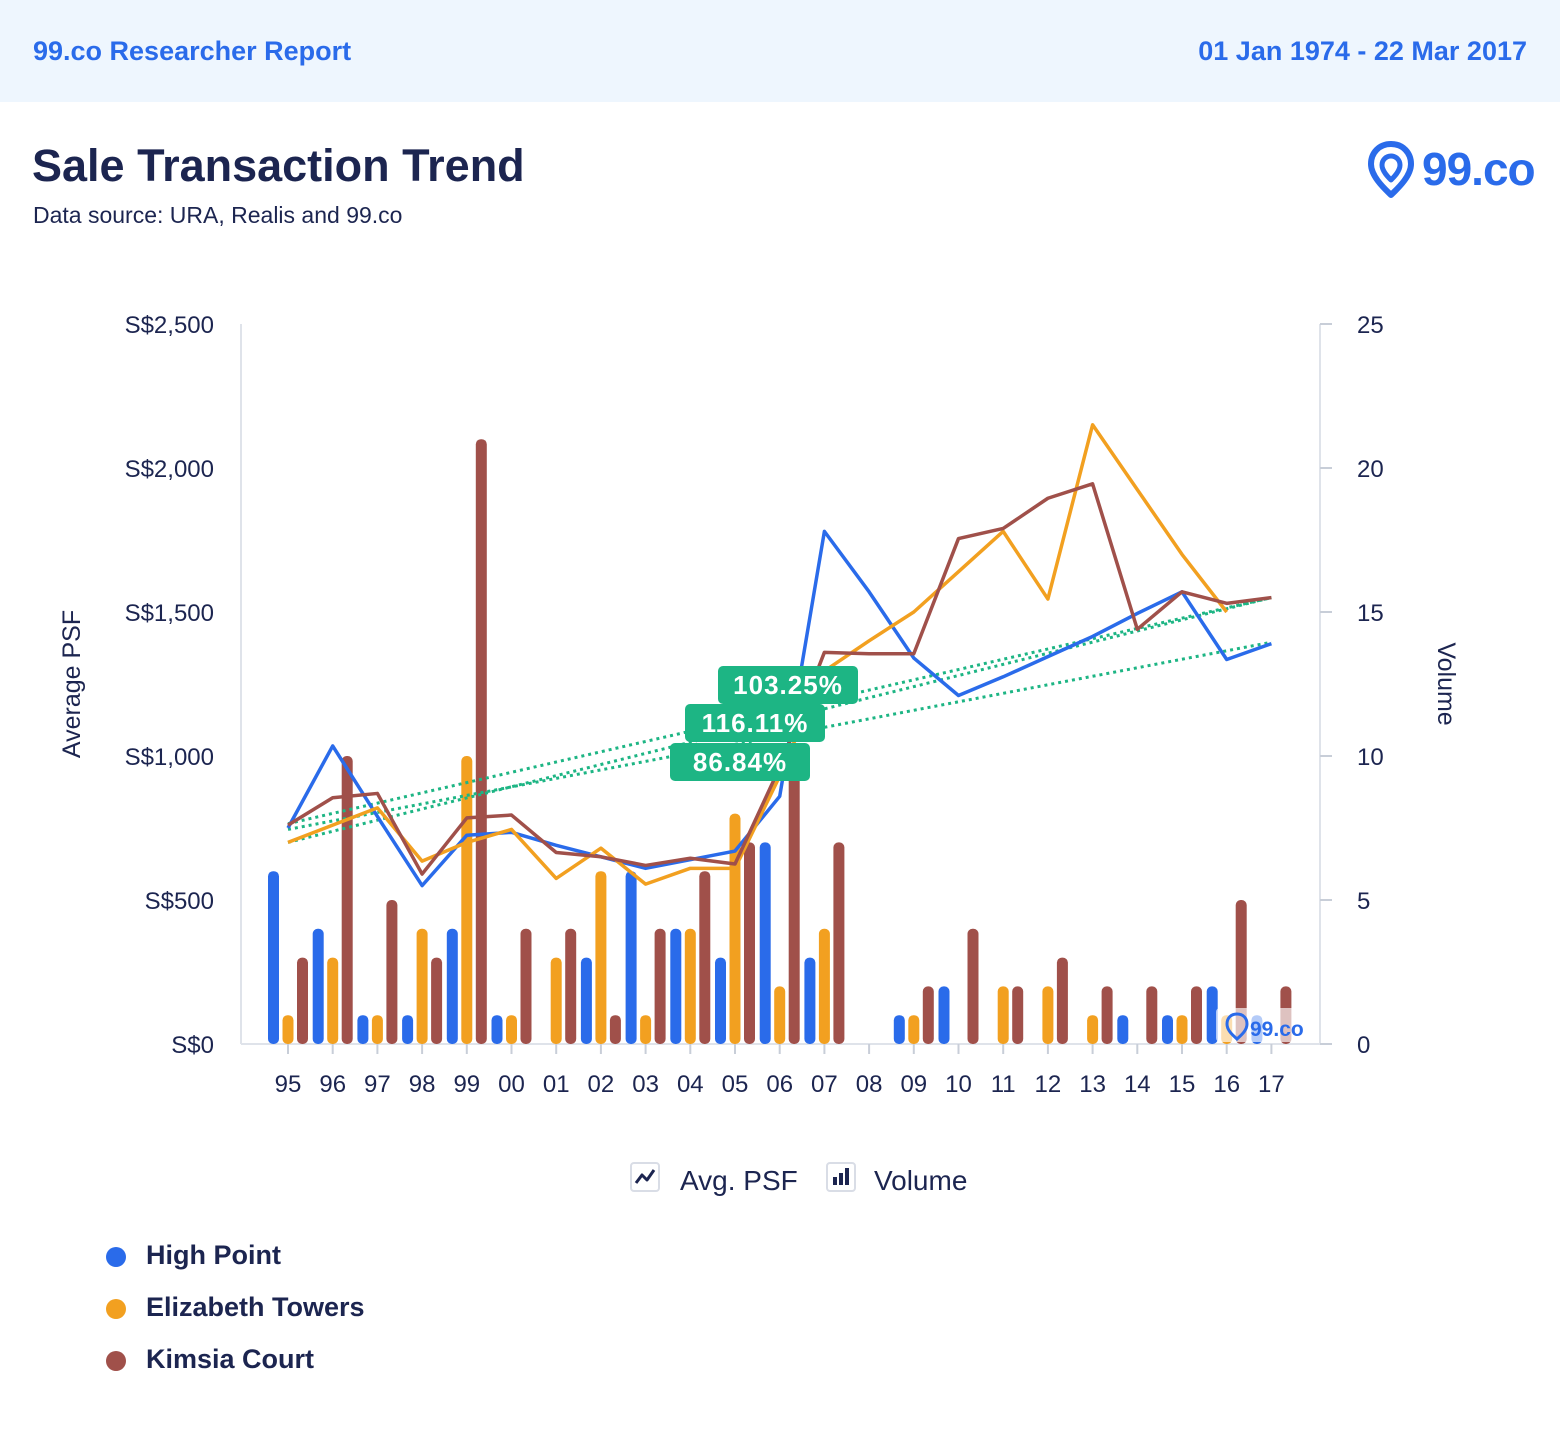 Image resolution: width=1560 pixels, height=1438 pixels. I want to click on x-tick-label: 06, so click(779, 1084).